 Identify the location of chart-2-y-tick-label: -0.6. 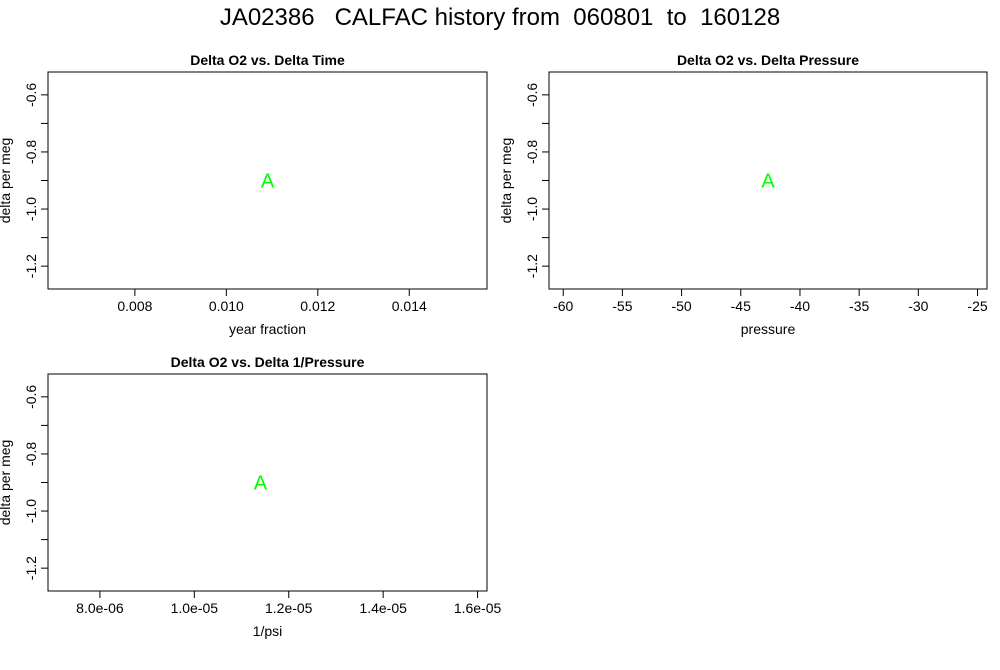
(532, 95).